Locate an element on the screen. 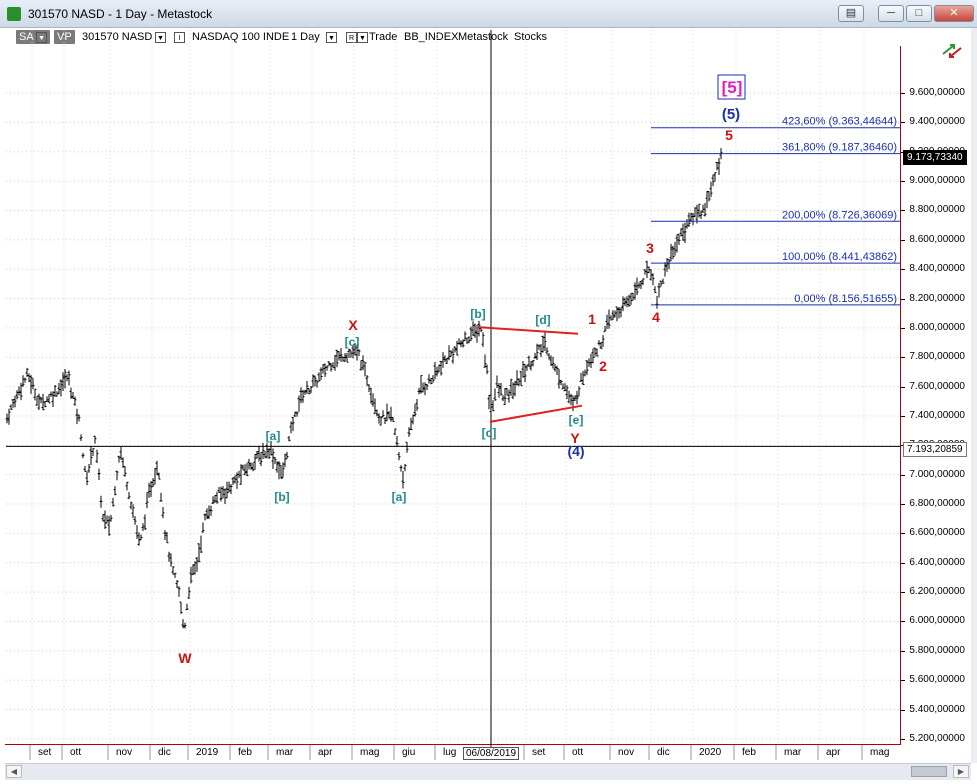  sa-label: SA is located at coordinates (26, 37).